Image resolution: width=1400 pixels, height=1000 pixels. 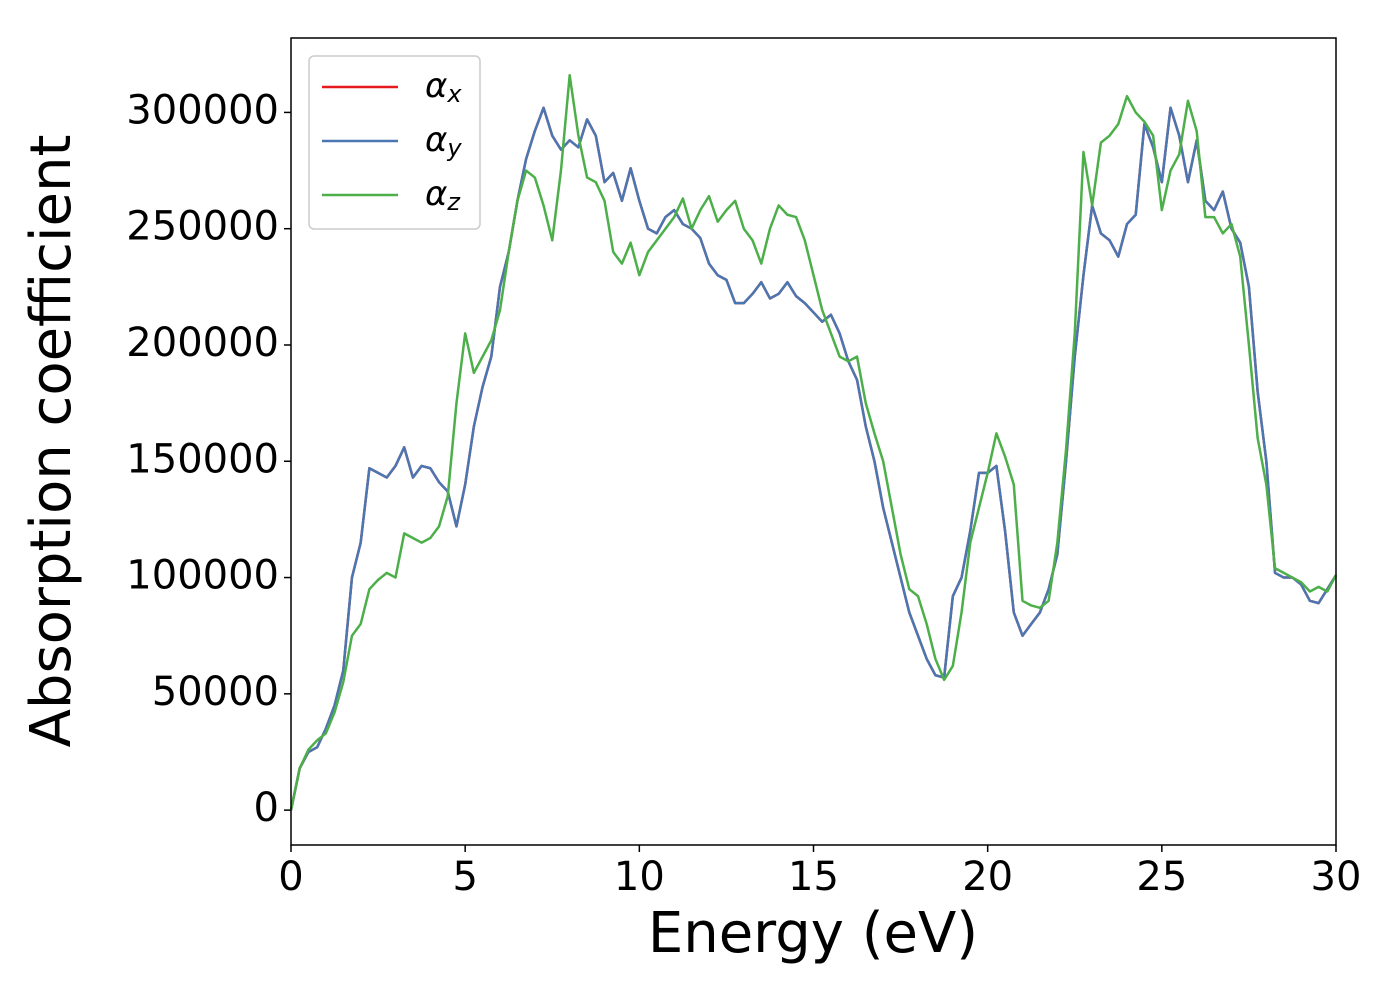 What do you see at coordinates (1336, 877) in the screenshot?
I see `x-tick-label: 30` at bounding box center [1336, 877].